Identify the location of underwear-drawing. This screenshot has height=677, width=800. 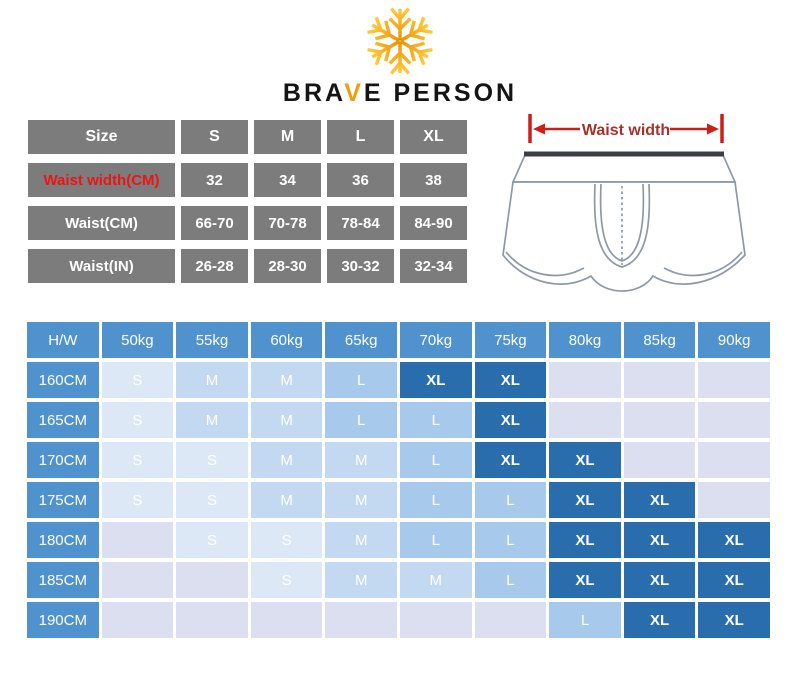
(624, 221).